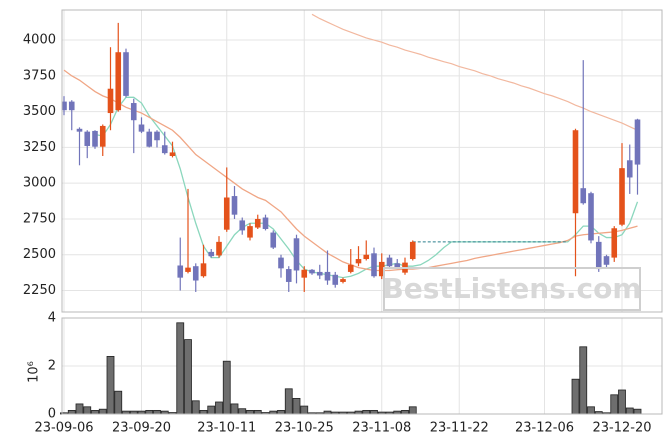 This screenshot has width=663, height=444. Describe the element at coordinates (381, 428) in the screenshot. I see `x-tick-label: 23-11-08` at that location.